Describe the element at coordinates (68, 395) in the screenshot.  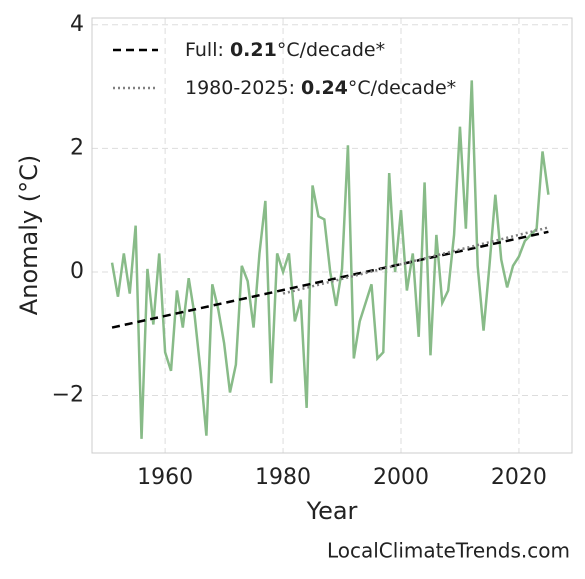
I see `y-tick-label: −2` at that location.